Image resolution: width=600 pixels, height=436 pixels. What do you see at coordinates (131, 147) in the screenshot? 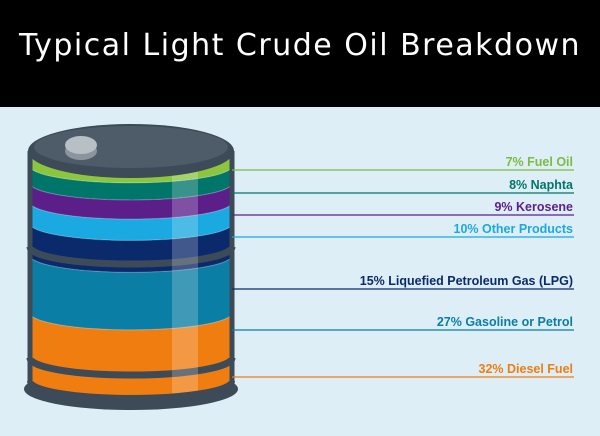
I see `barrel-lid` at bounding box center [131, 147].